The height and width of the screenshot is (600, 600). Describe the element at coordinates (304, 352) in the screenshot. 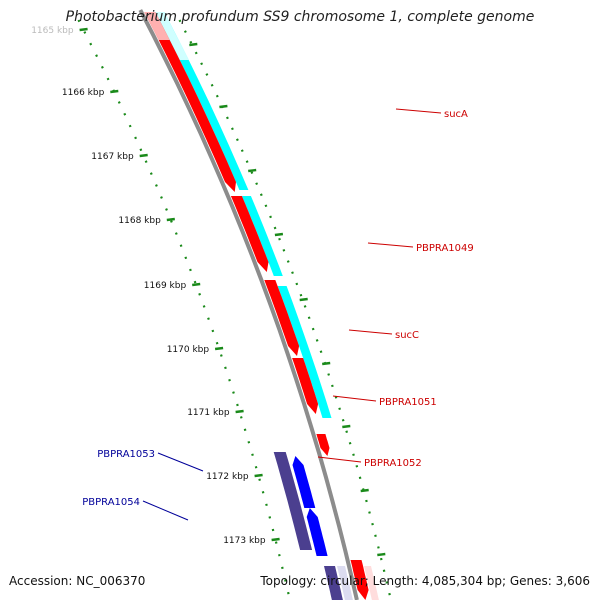

I see `gene-block-succ` at that location.